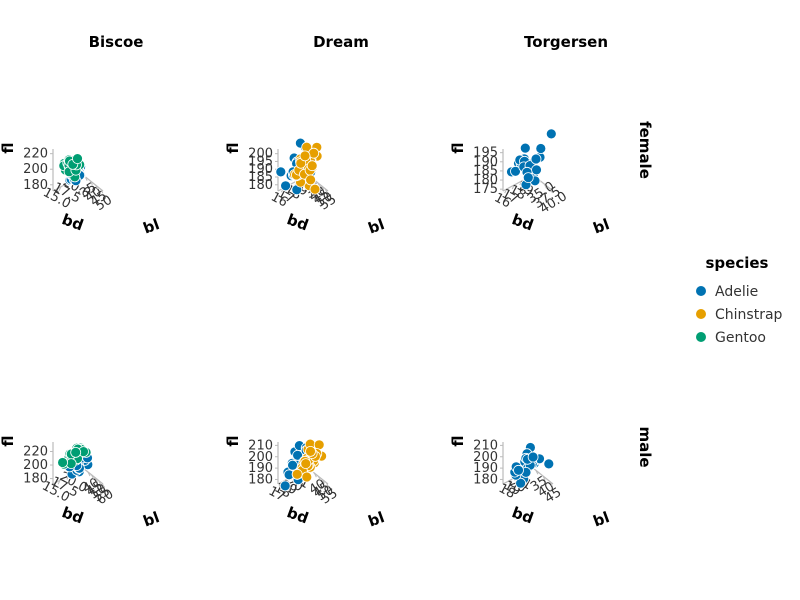  I want to click on legend-label-gentoo: Gentoo, so click(740, 338).